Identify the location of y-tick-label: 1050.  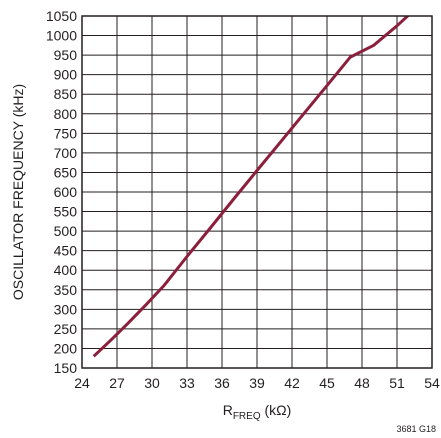
(61, 16).